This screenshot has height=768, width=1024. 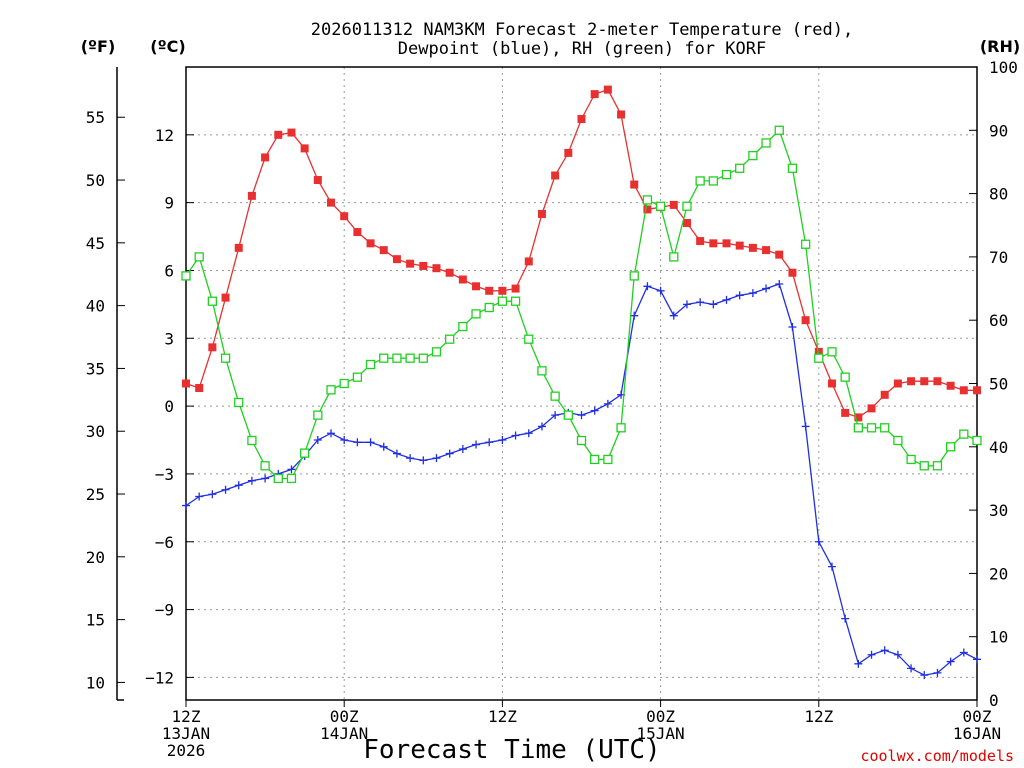 What do you see at coordinates (169, 338) in the screenshot?
I see `celsius-tick-label: 3` at bounding box center [169, 338].